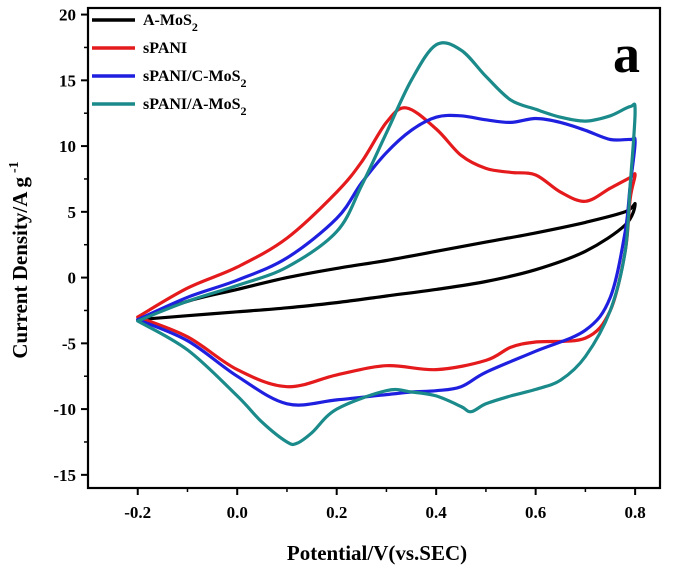 This screenshot has width=687, height=572. What do you see at coordinates (14, 167) in the screenshot?
I see `y-axis-title-superscript: -1` at bounding box center [14, 167].